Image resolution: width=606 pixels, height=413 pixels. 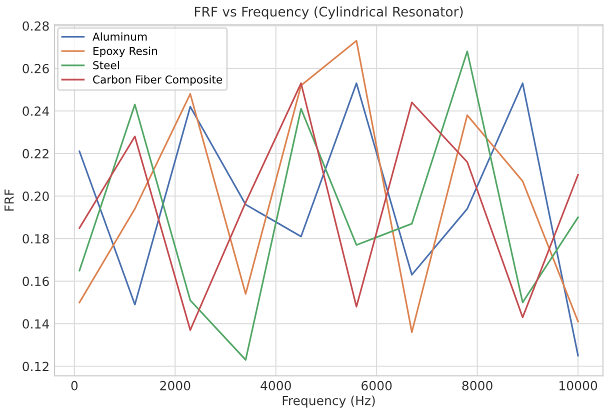 I want to click on x-tick-label: 10000, so click(x=579, y=385).